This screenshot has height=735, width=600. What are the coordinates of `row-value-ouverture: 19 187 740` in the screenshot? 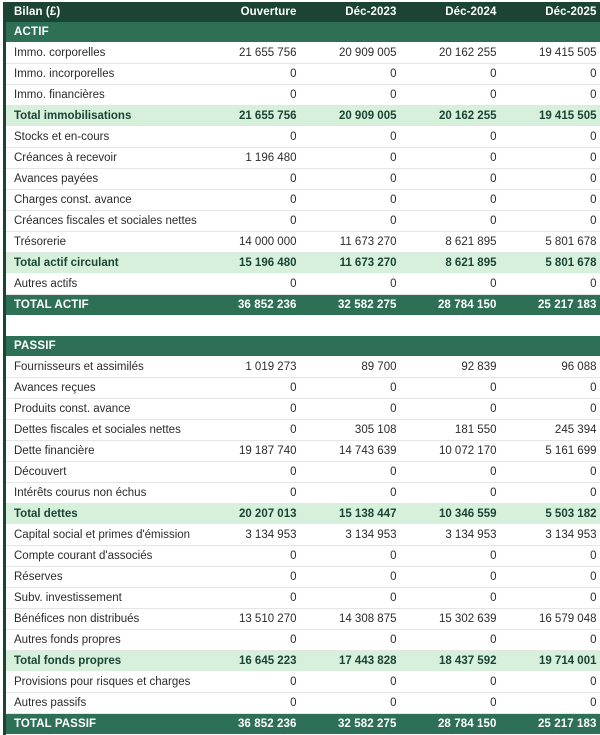 It's located at (255, 450).